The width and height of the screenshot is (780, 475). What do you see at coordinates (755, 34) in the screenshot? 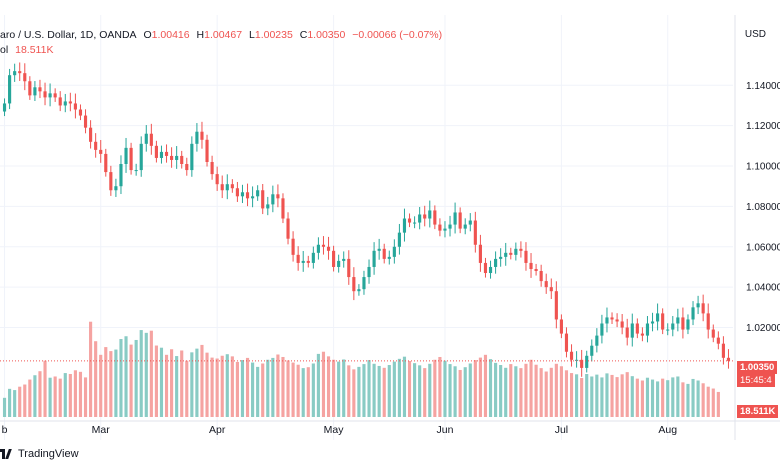
I see `currency-label: USD` at bounding box center [755, 34].